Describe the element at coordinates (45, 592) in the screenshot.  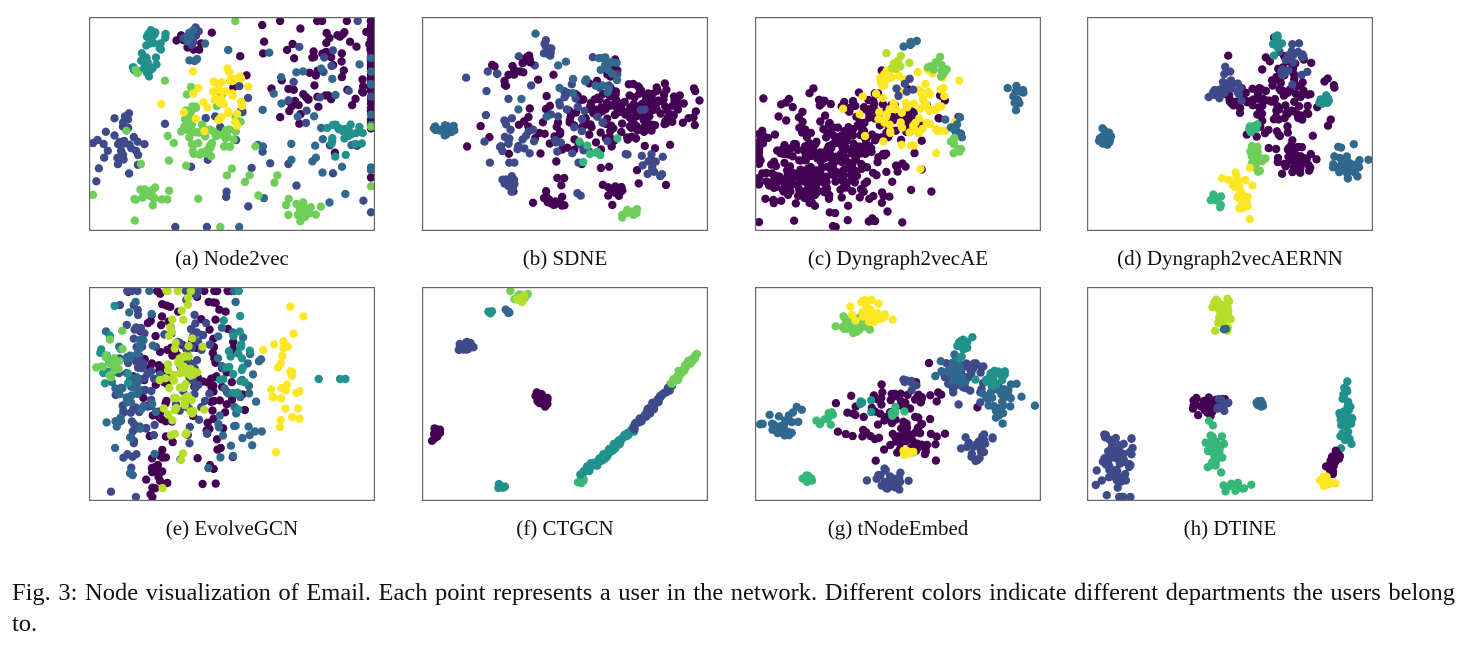
I see `figure-label: Fig. 3:` at that location.